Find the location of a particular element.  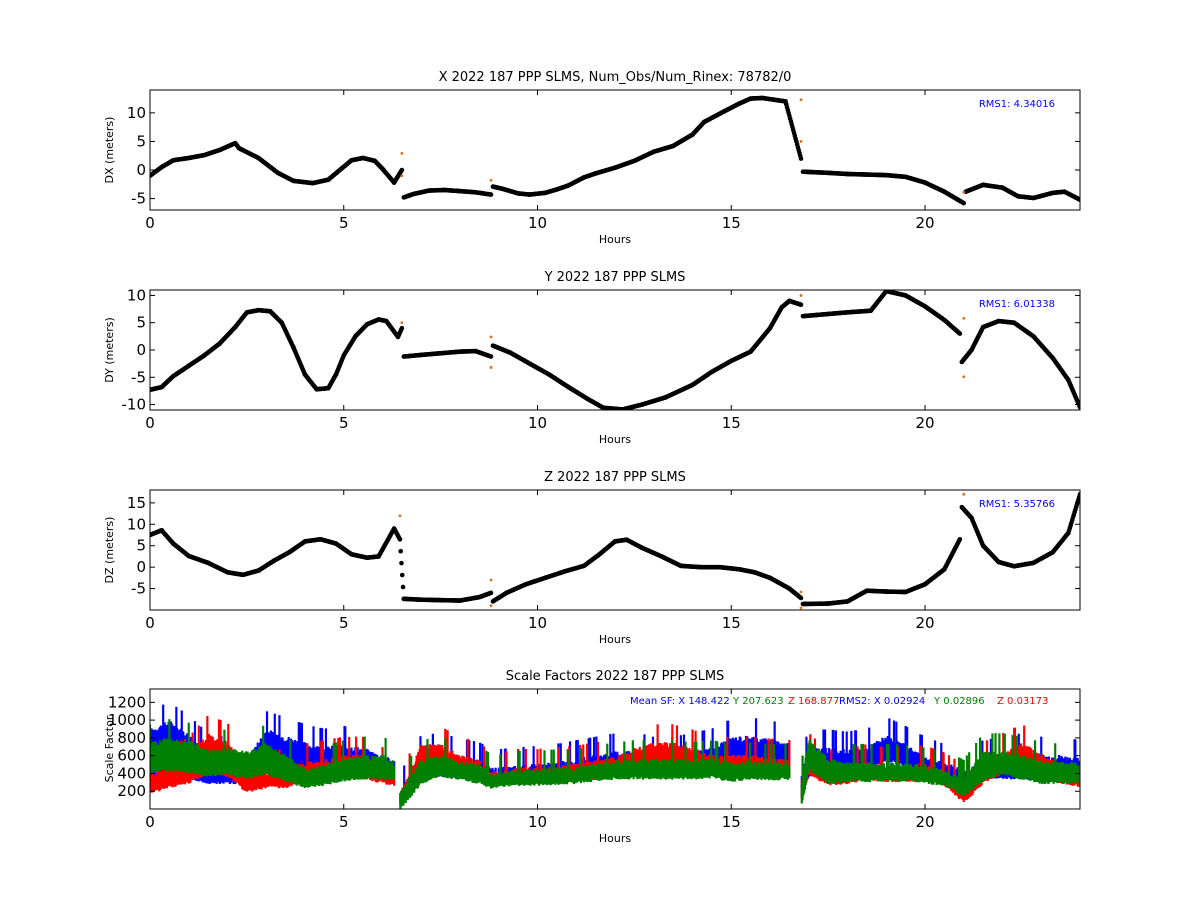

y-axis-label: DX (meters) is located at coordinates (109, 150).